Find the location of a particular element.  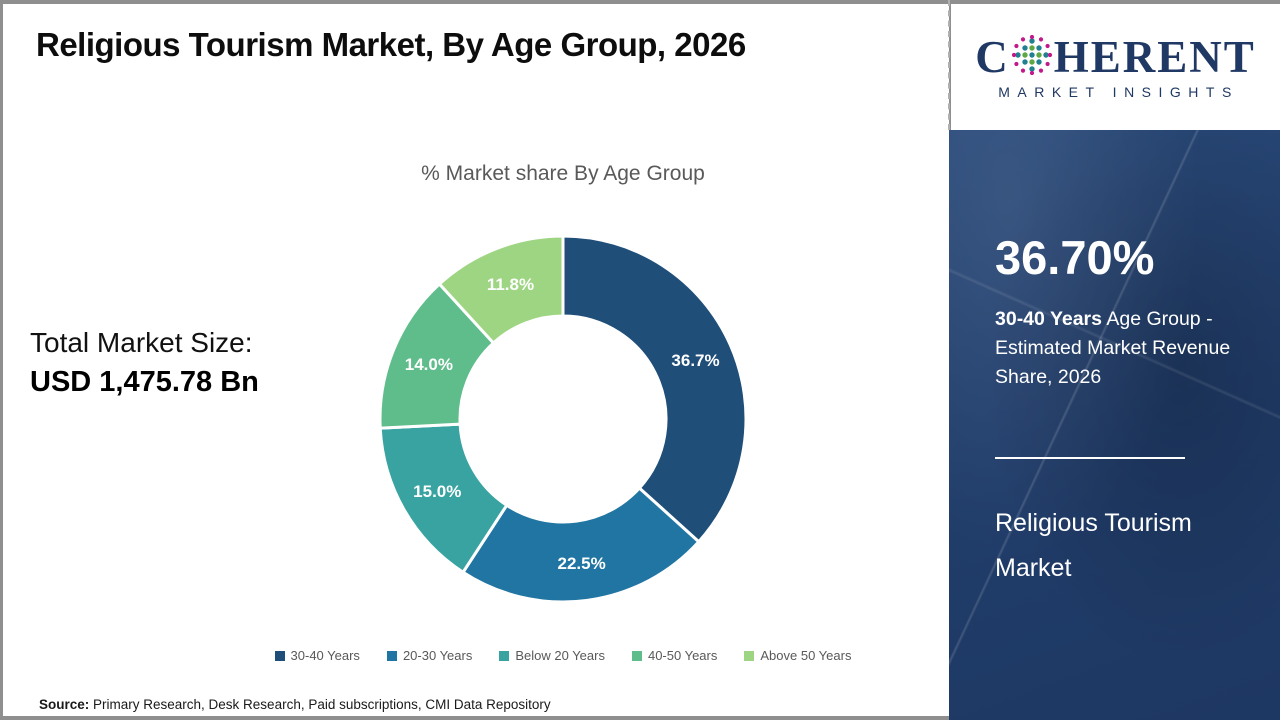

donut-slice-label: 15.0% is located at coordinates (437, 491).